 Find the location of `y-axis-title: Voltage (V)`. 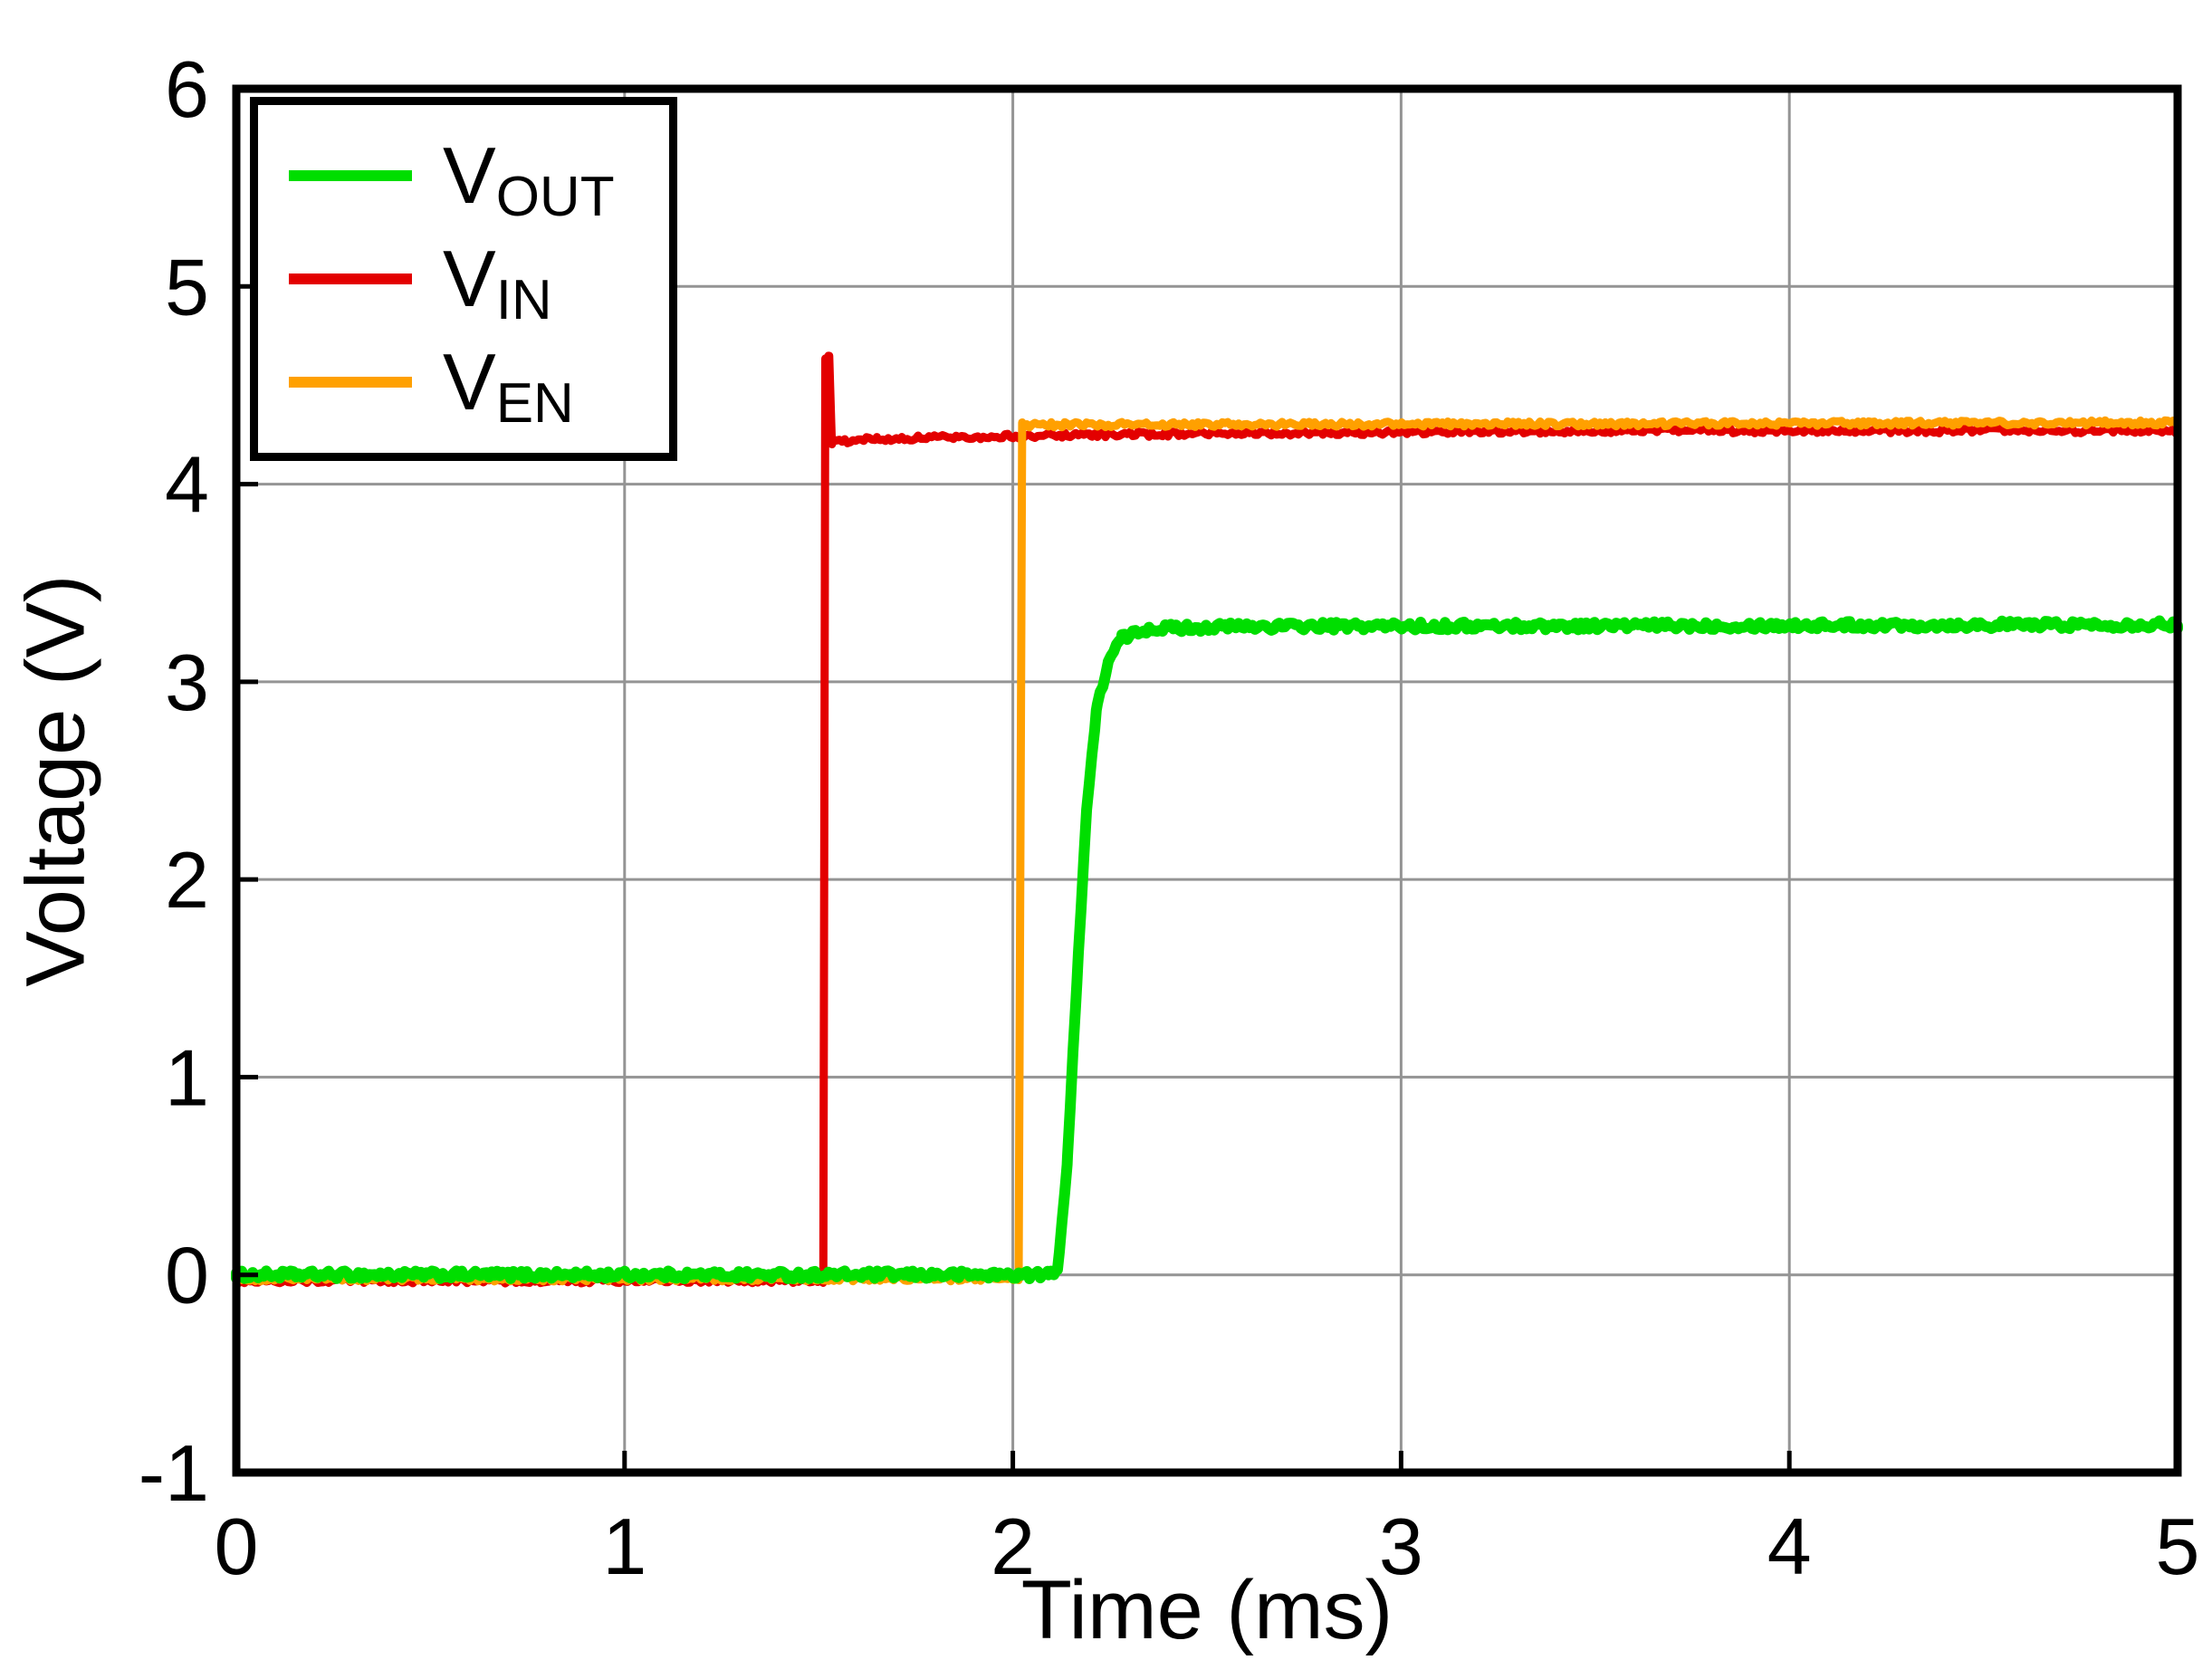

y-axis-title: Voltage (V) is located at coordinates (55, 780).